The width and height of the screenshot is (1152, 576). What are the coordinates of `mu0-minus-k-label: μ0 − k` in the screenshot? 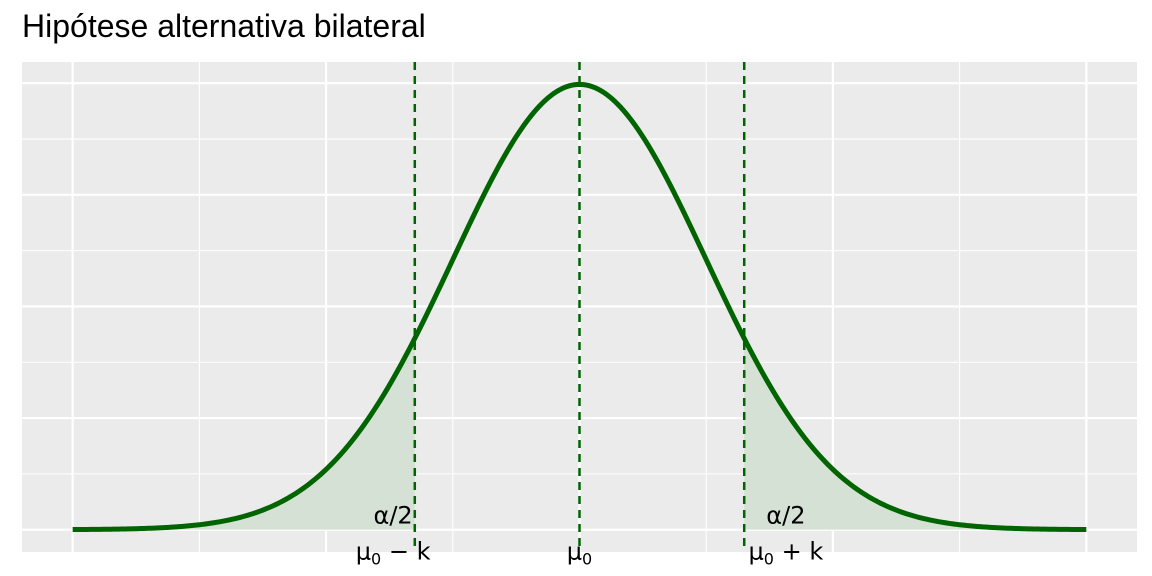 It's located at (393, 553).